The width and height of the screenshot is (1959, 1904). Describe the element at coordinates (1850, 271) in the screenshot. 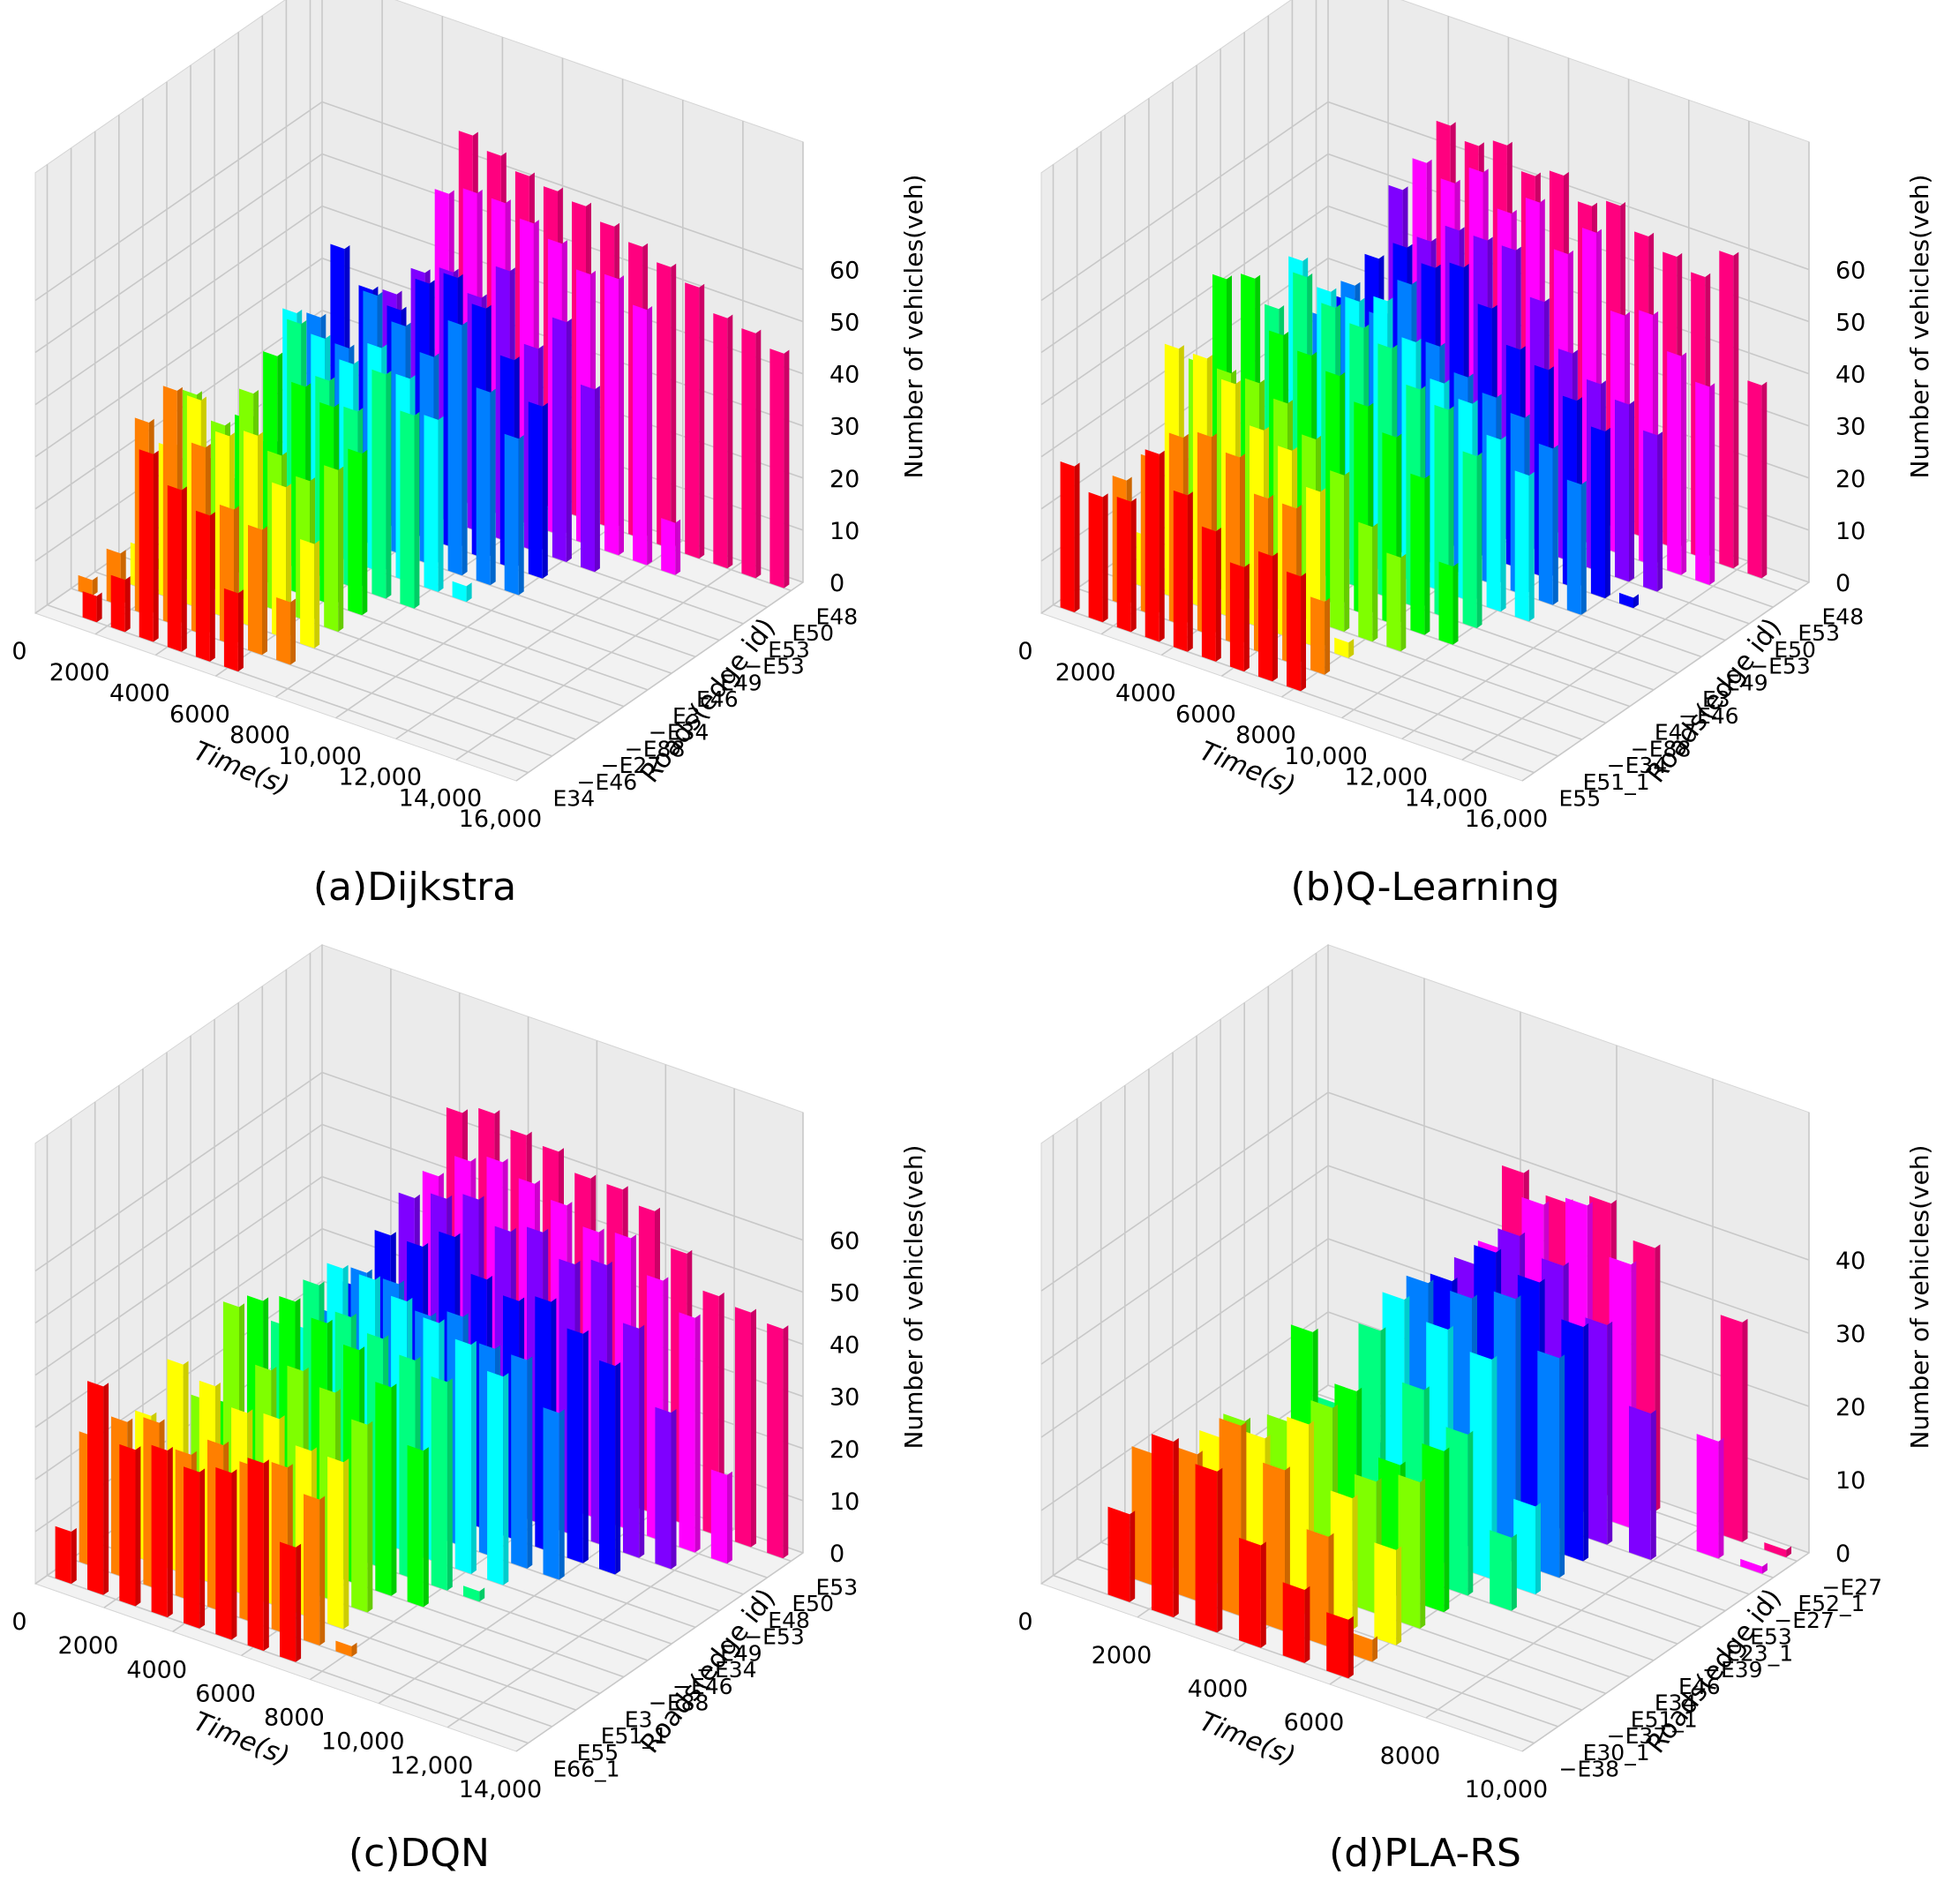

I see `z-tick-label: 60` at that location.